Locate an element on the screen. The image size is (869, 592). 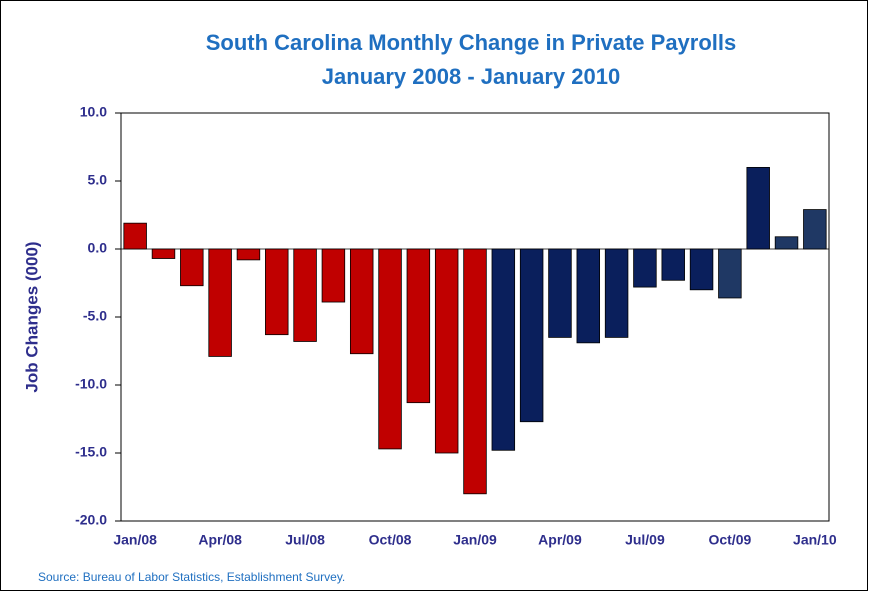
y-tick-label: -15.0 is located at coordinates (91, 452).